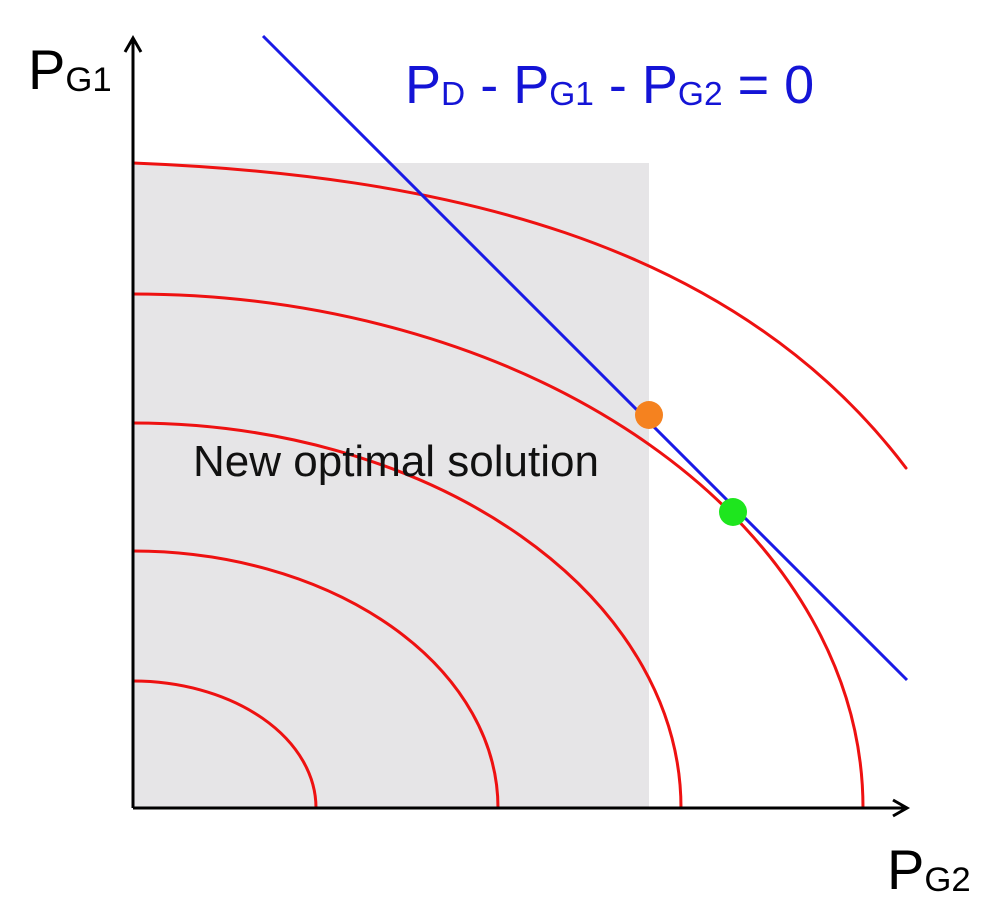 This screenshot has height=923, width=1000. Describe the element at coordinates (929, 869) in the screenshot. I see `x-axis-label: PG2` at that location.